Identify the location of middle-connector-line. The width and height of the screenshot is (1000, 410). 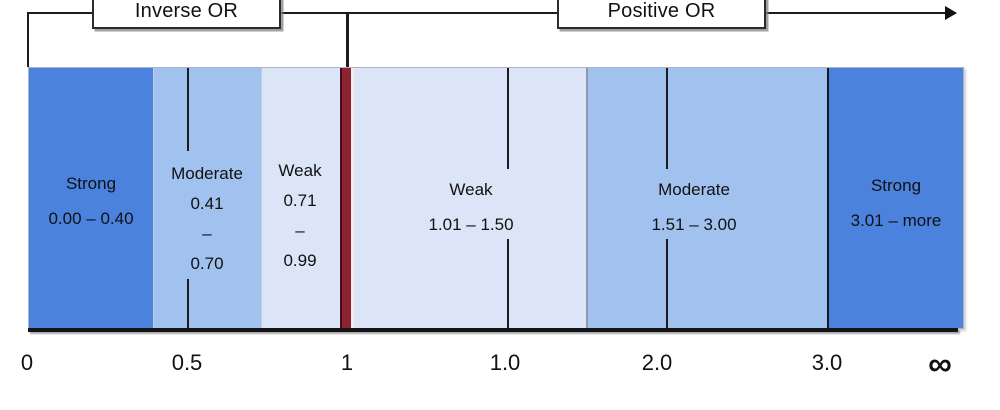
(419, 13).